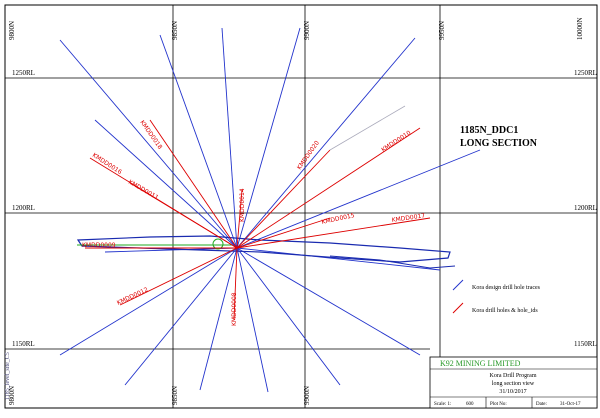  What do you see at coordinates (242, 205) in the screenshot?
I see `hole-label: KMDD0014` at bounding box center [242, 205].